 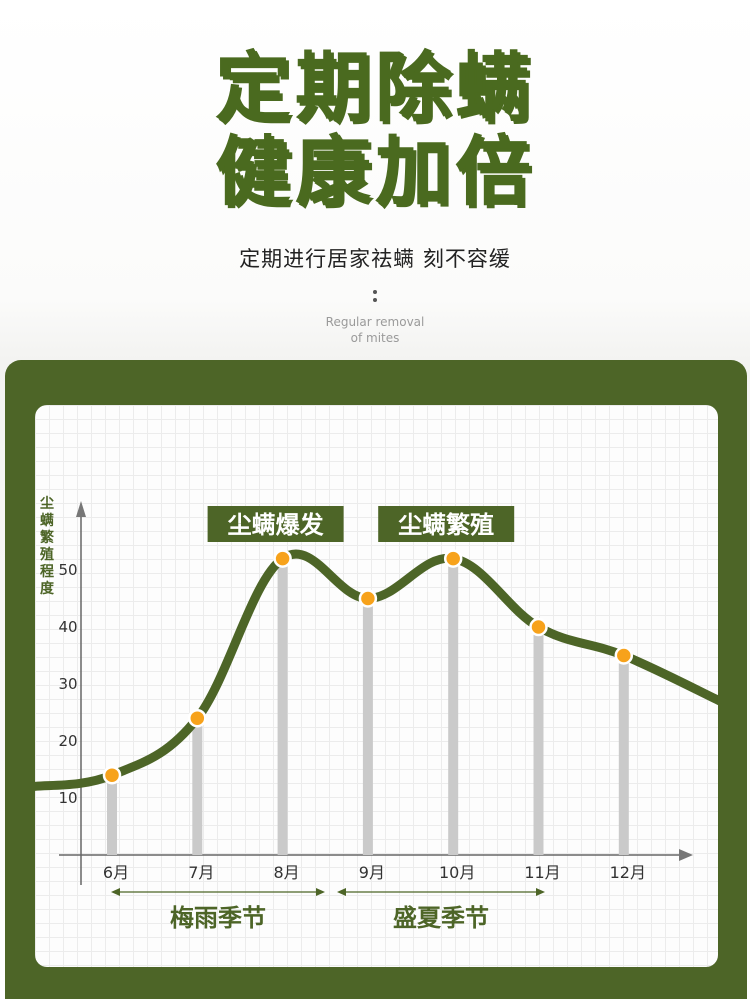 I want to click on y-axis-label-char: 殖, so click(x=46, y=554).